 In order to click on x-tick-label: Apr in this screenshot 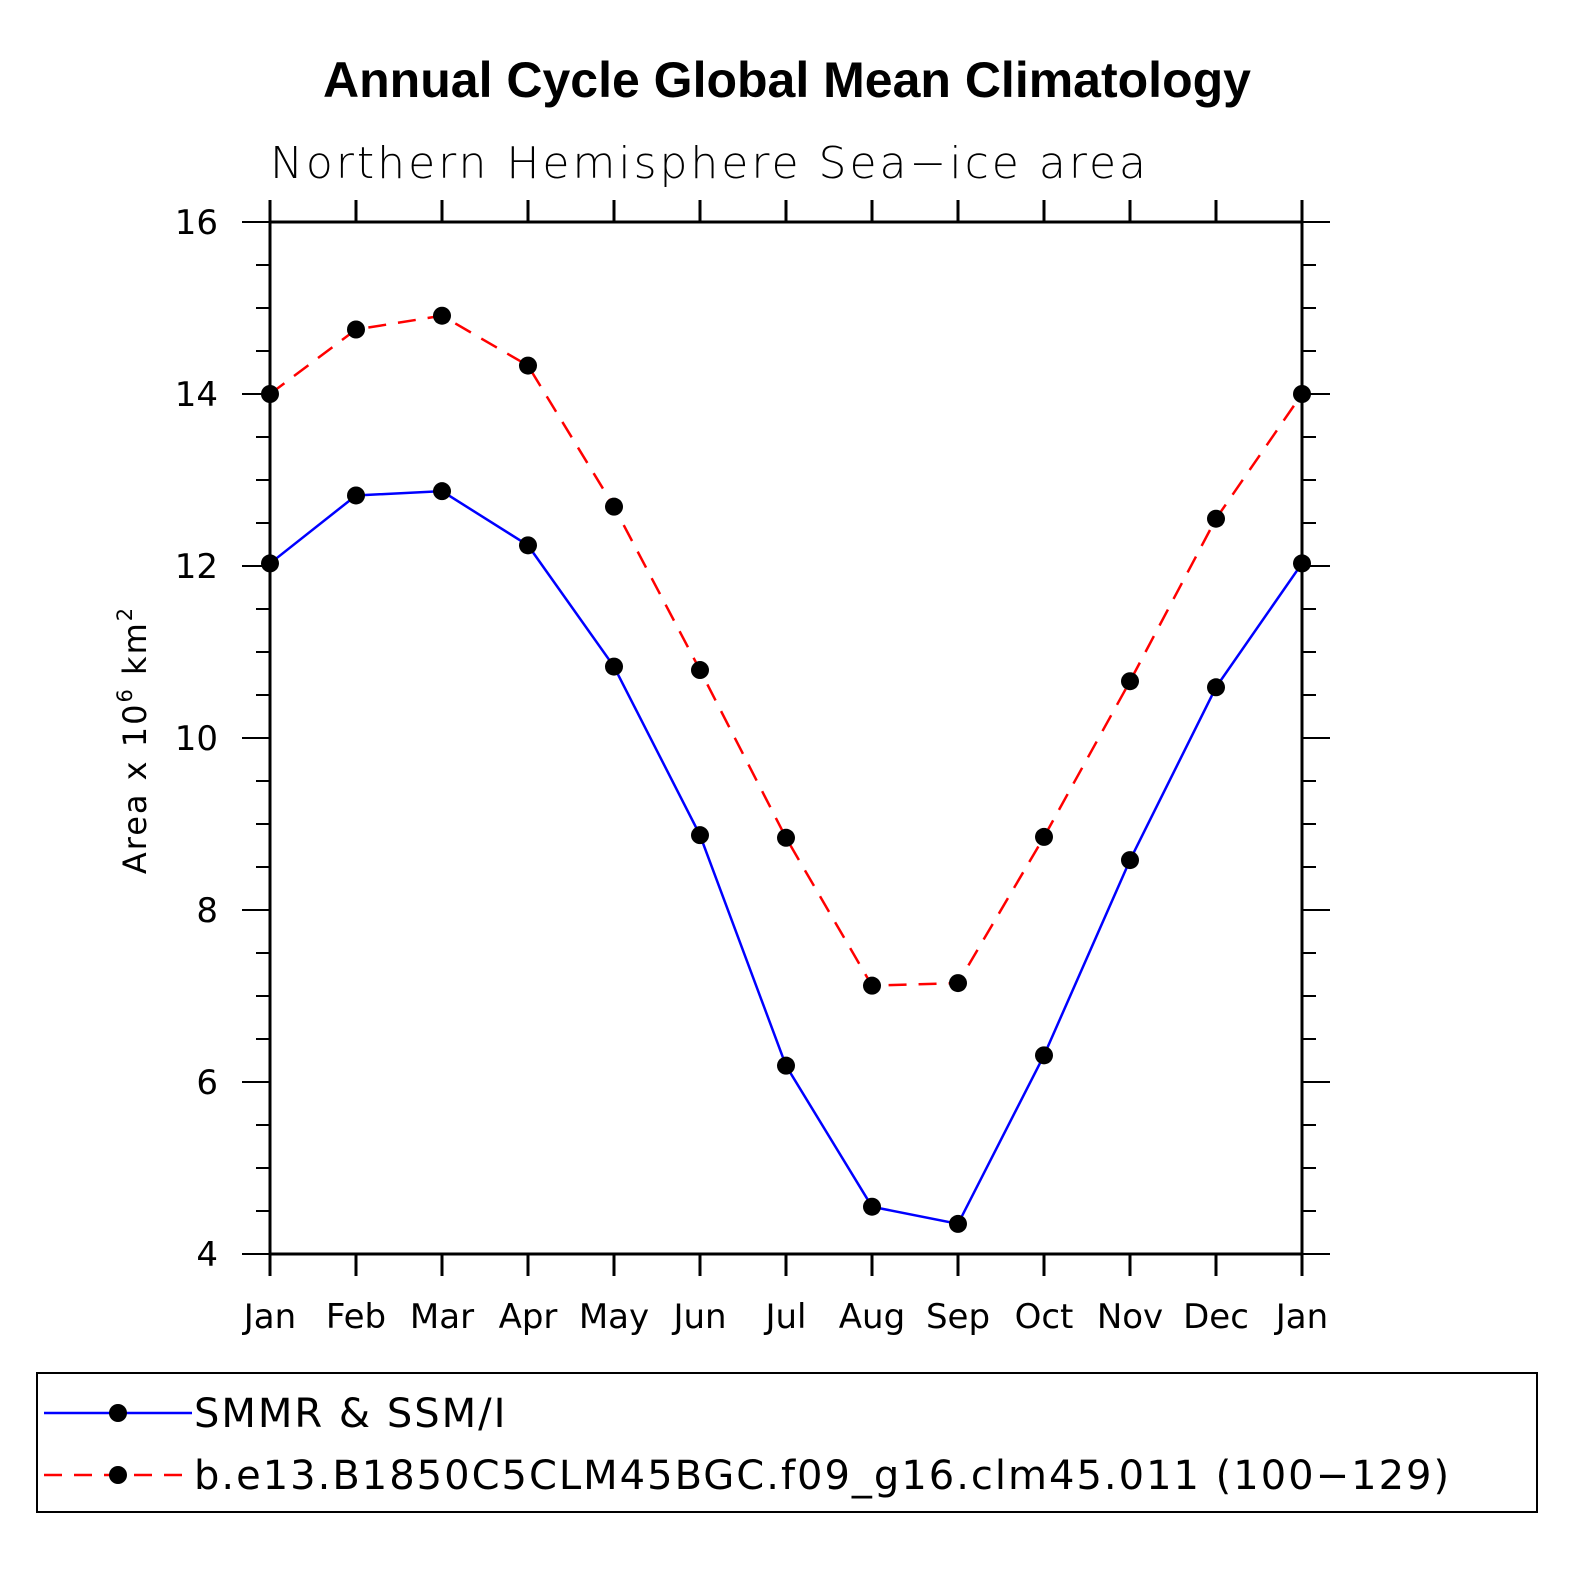, I will do `click(528, 1317)`.